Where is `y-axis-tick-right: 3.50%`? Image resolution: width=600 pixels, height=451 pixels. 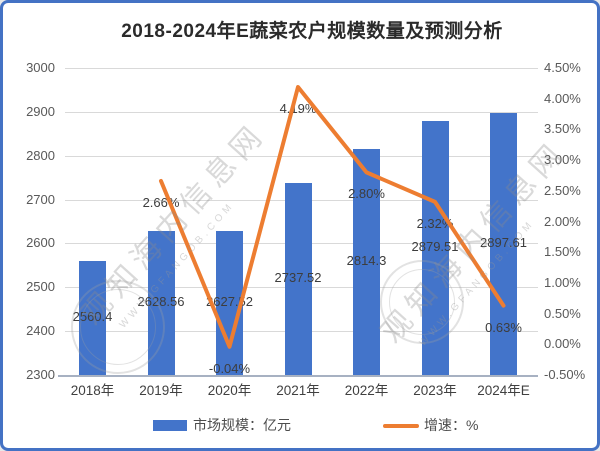
y-axis-tick-right: 3.50% is located at coordinates (562, 129).